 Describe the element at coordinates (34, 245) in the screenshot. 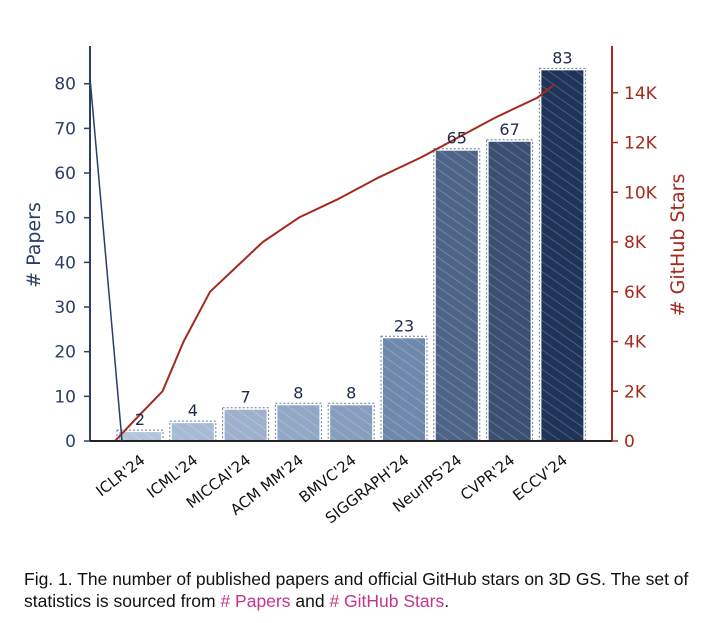

I see `y-axis-title: # Papers` at that location.